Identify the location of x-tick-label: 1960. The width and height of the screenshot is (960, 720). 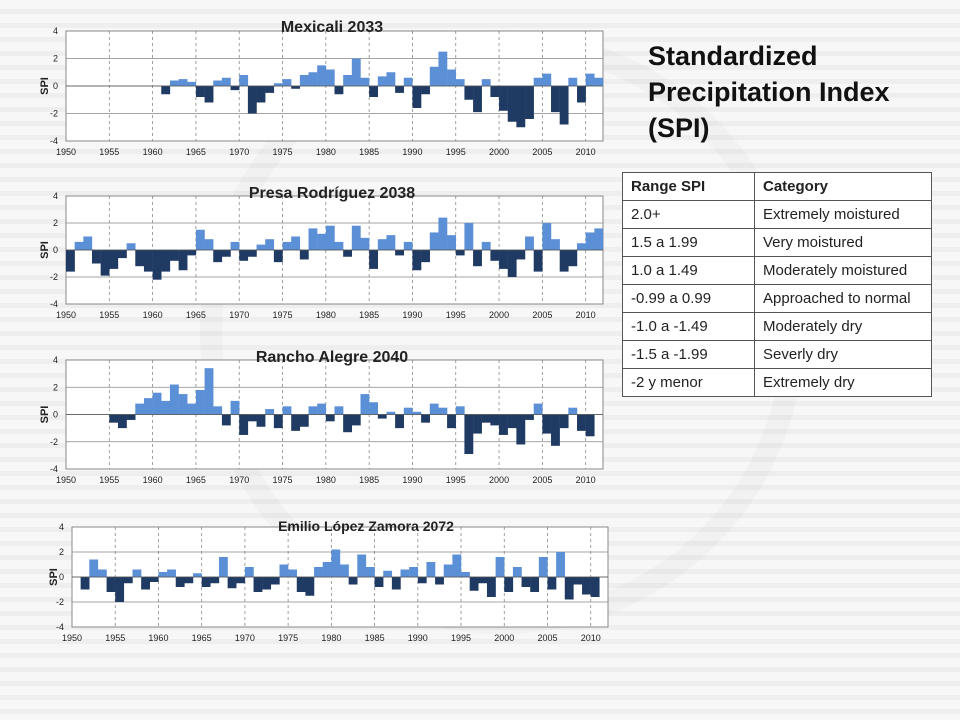
(153, 152).